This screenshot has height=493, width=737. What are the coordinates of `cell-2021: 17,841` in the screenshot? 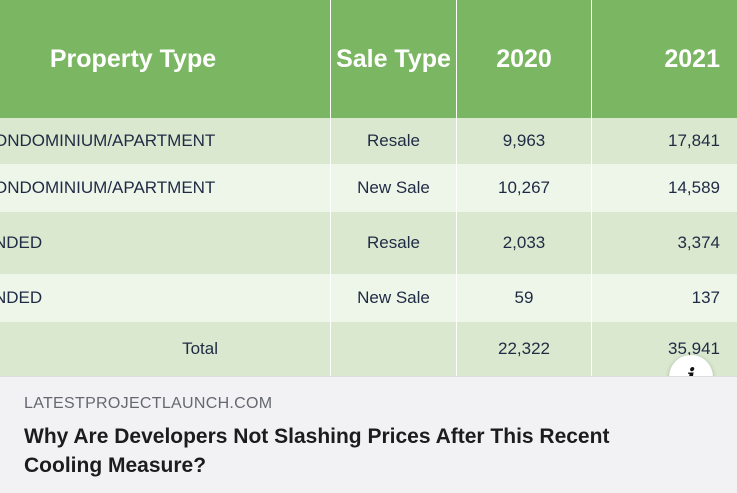 It's located at (694, 140).